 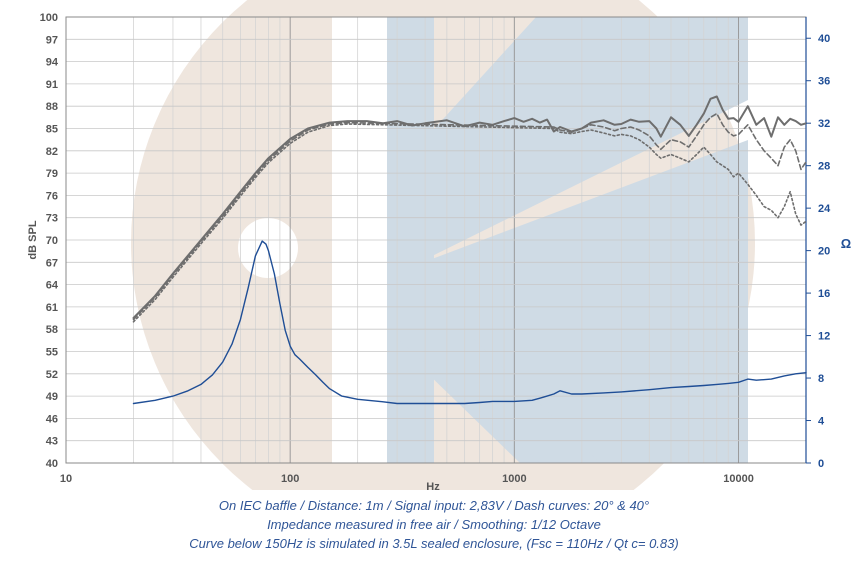 What do you see at coordinates (52, 286) in the screenshot?
I see `y-left-tick-label: 64` at bounding box center [52, 286].